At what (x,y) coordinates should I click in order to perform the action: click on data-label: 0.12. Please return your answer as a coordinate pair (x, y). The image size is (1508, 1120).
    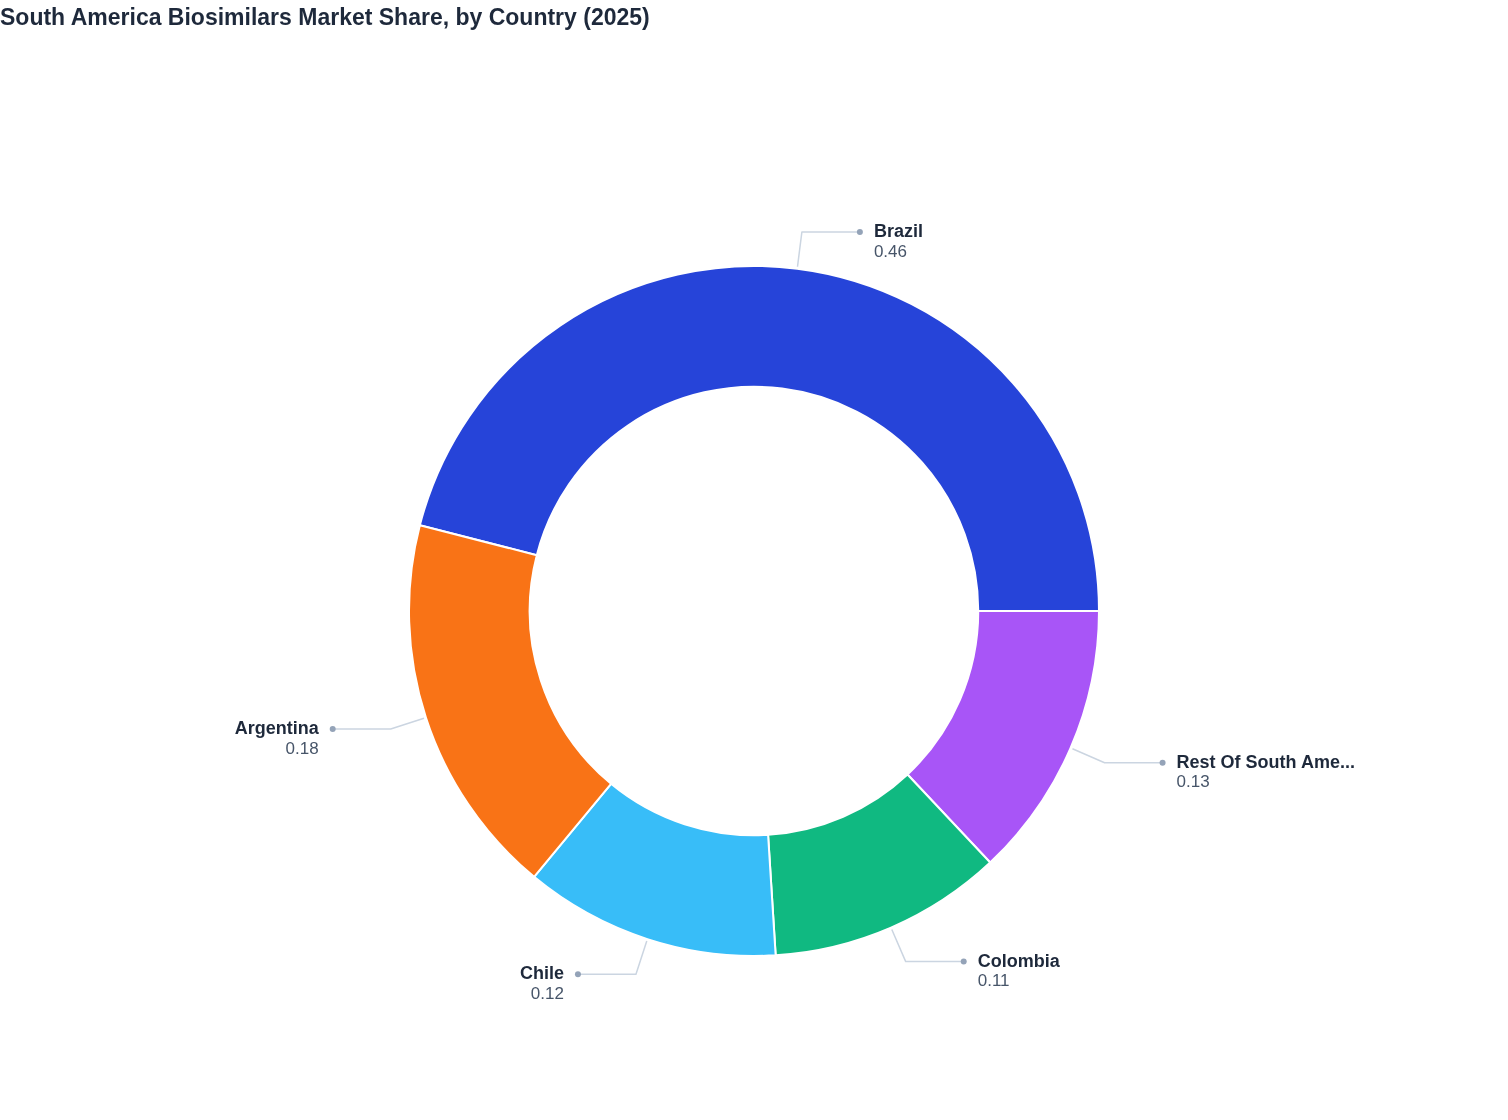
    Looking at the image, I should click on (547, 993).